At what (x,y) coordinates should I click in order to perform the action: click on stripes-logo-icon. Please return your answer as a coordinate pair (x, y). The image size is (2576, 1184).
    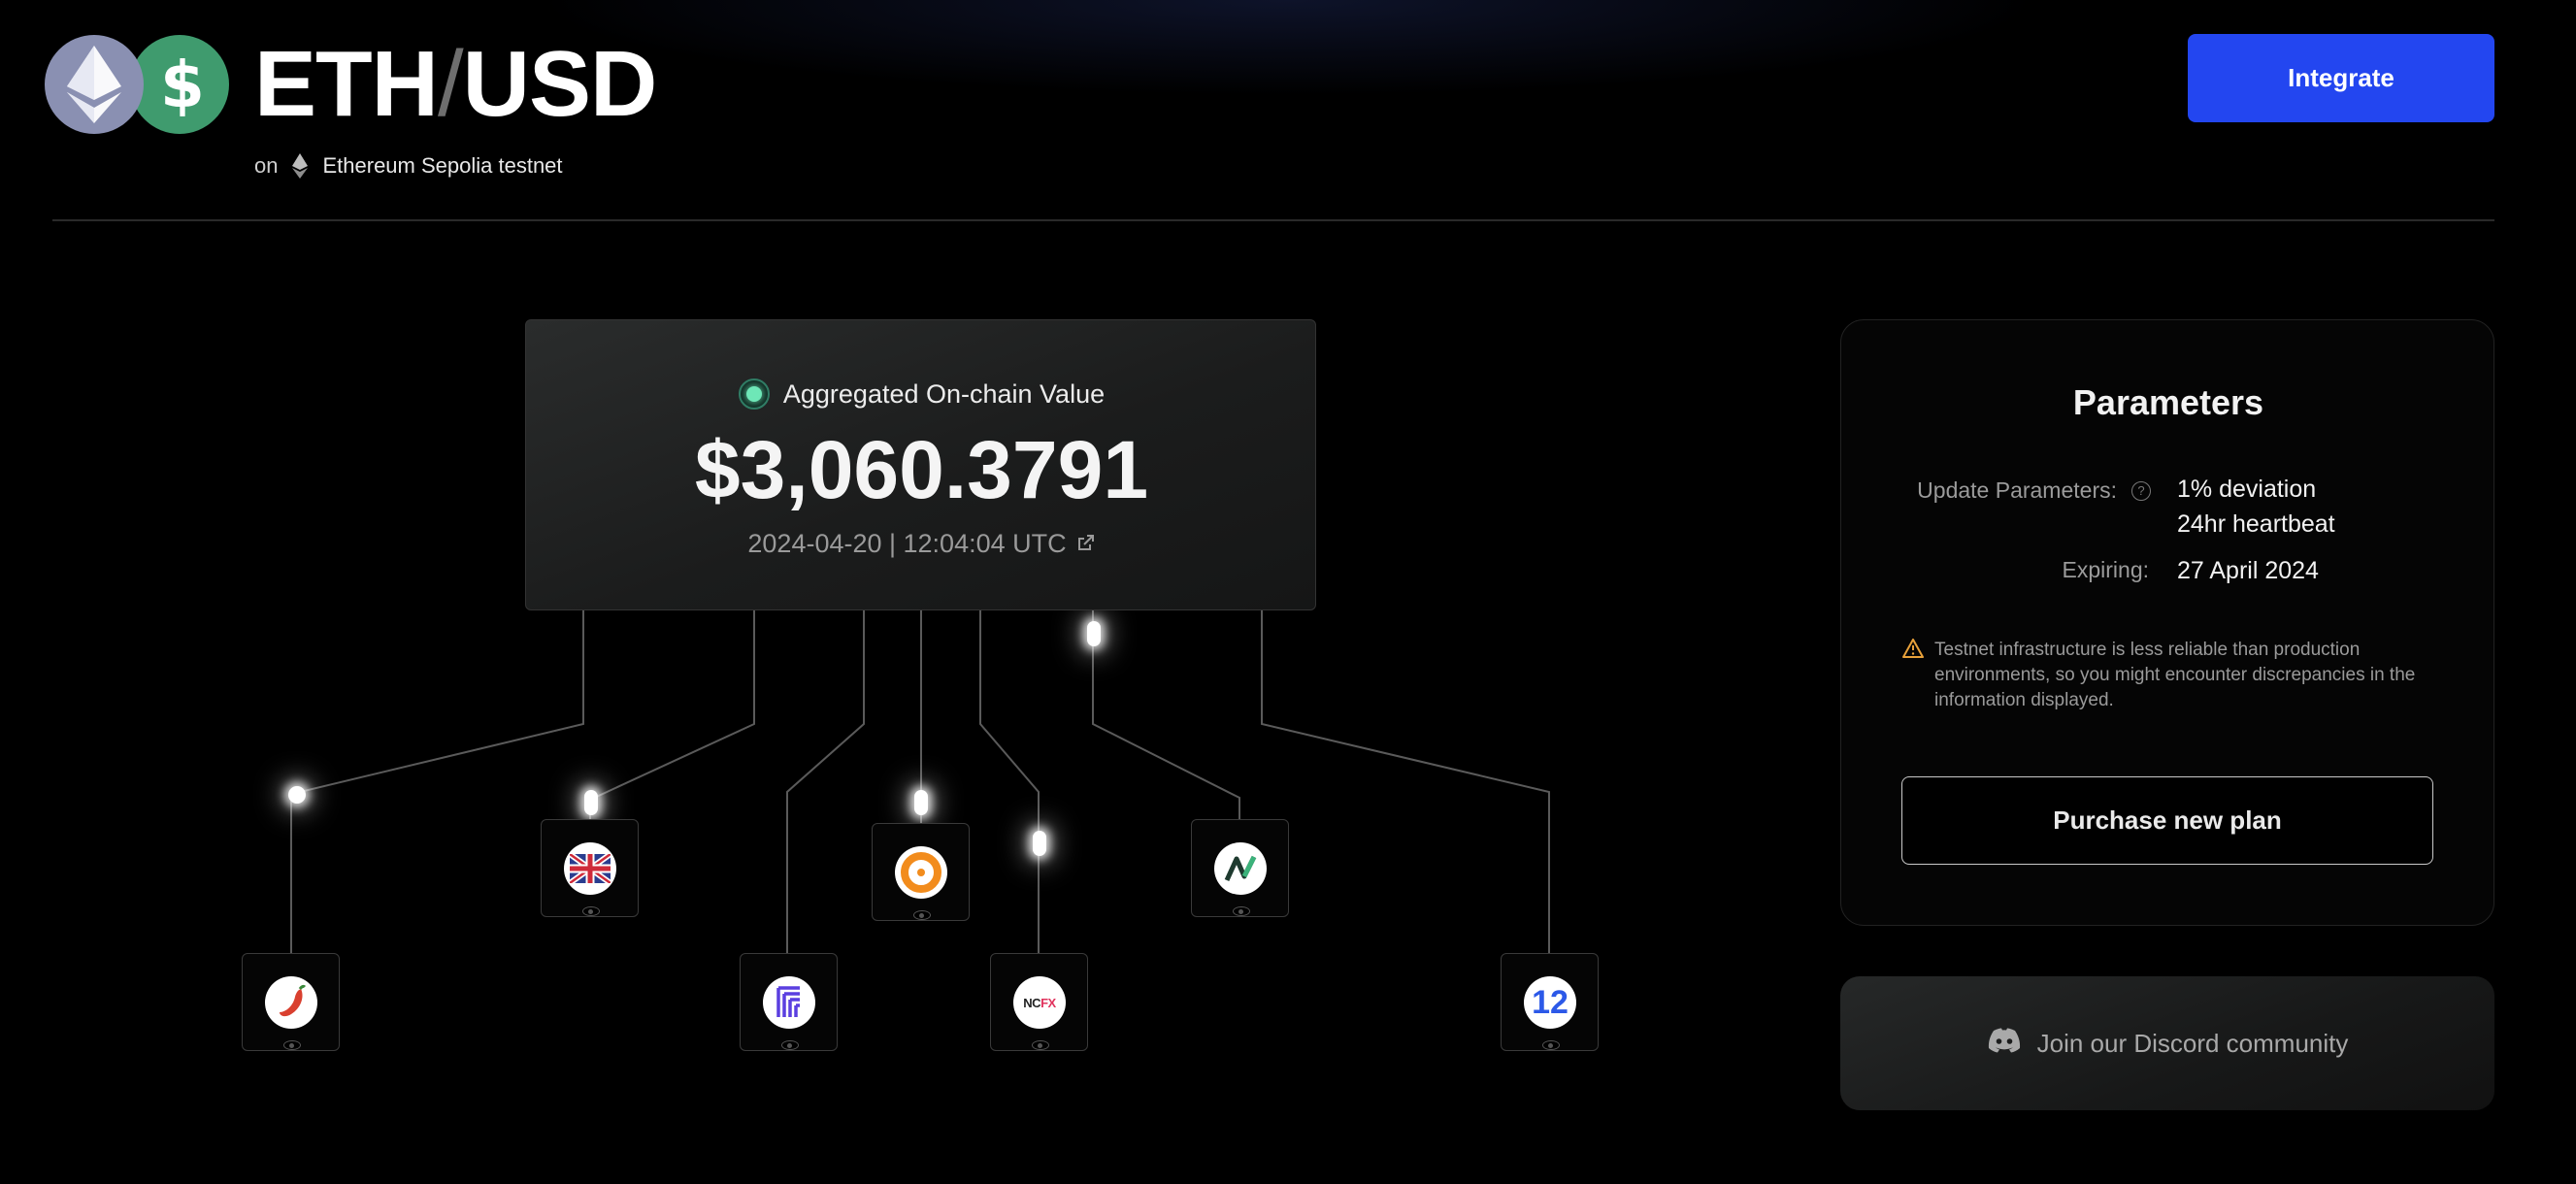
    Looking at the image, I should click on (789, 1003).